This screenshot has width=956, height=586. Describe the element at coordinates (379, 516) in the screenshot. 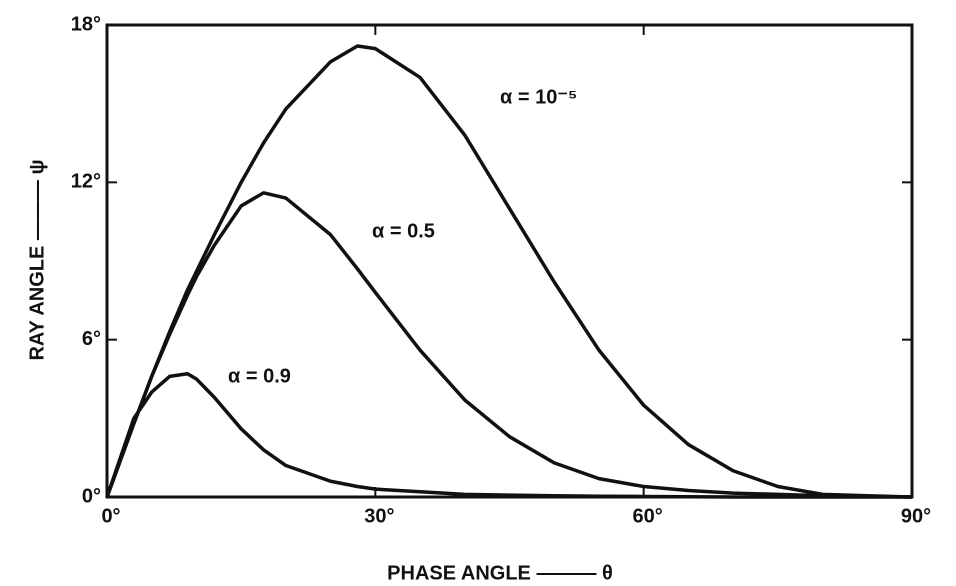

I see `x-tick-label: 30°` at that location.